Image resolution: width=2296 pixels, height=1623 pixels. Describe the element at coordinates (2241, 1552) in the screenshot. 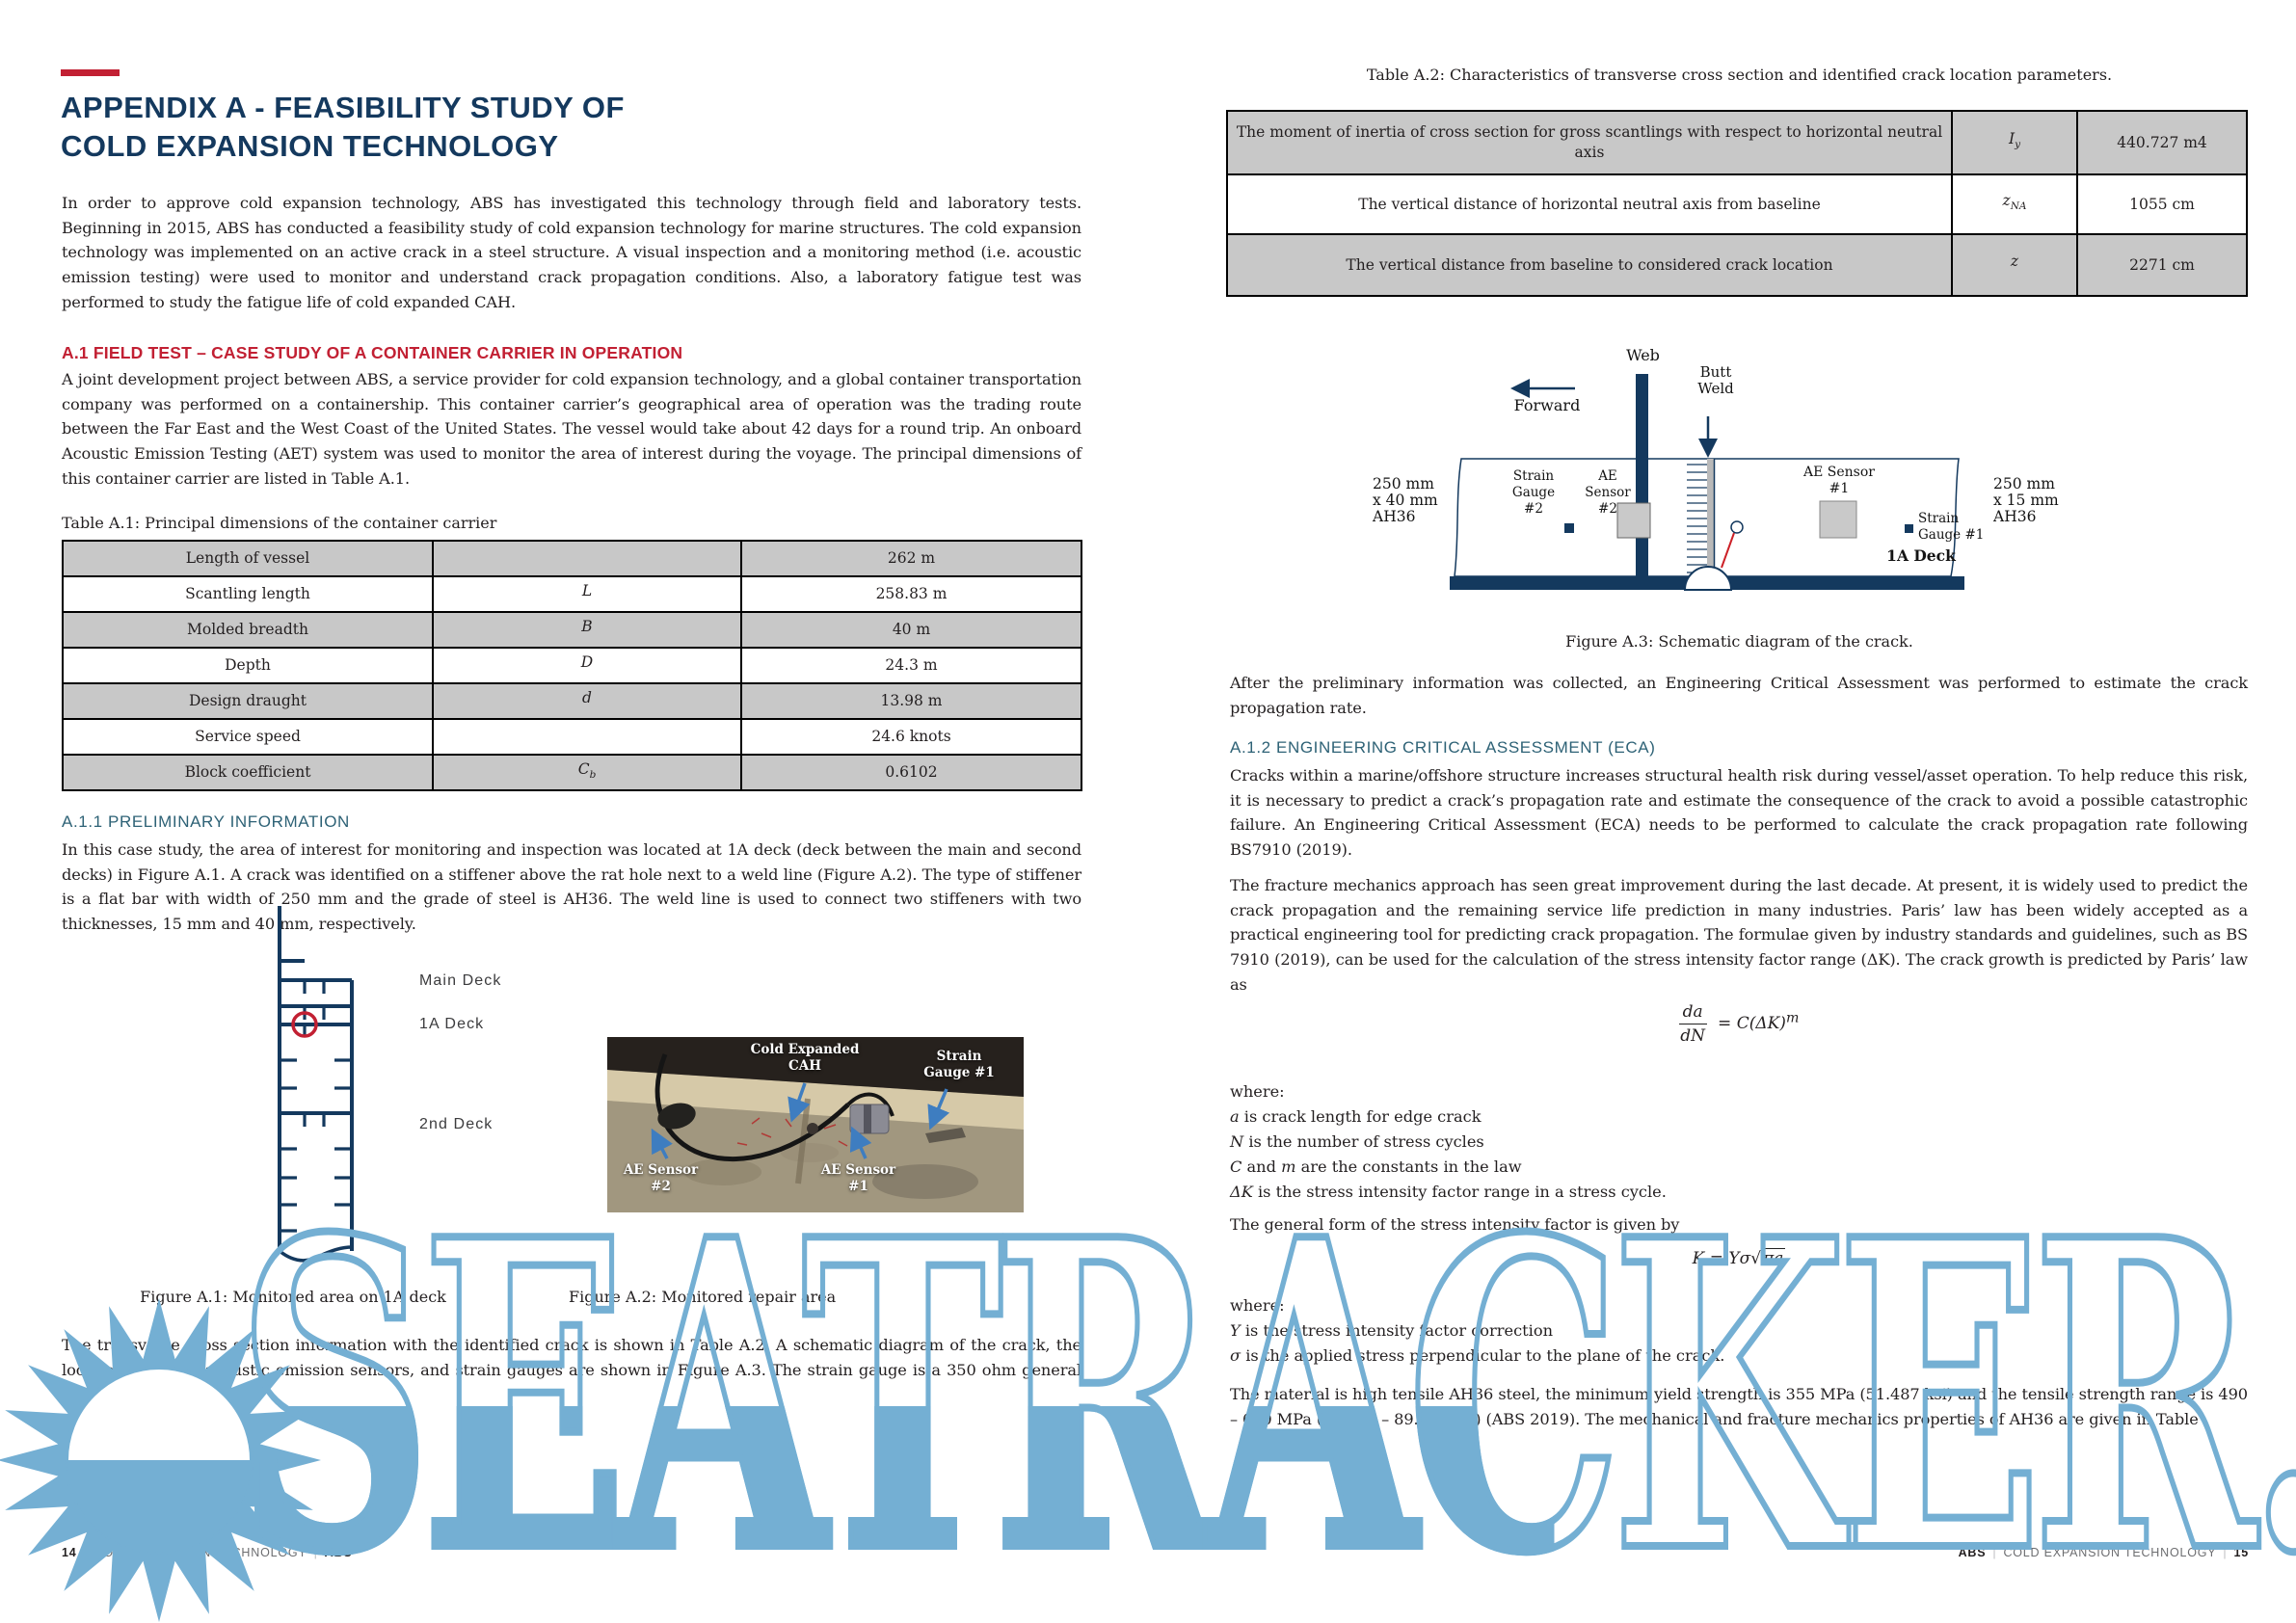

I see `page-number: 15` at that location.